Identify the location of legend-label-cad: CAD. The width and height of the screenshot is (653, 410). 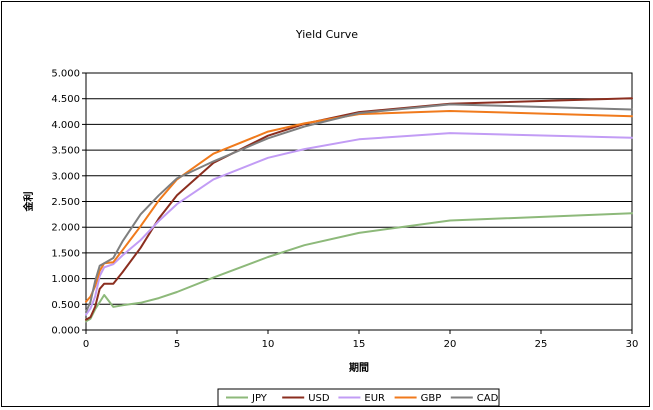
(488, 398).